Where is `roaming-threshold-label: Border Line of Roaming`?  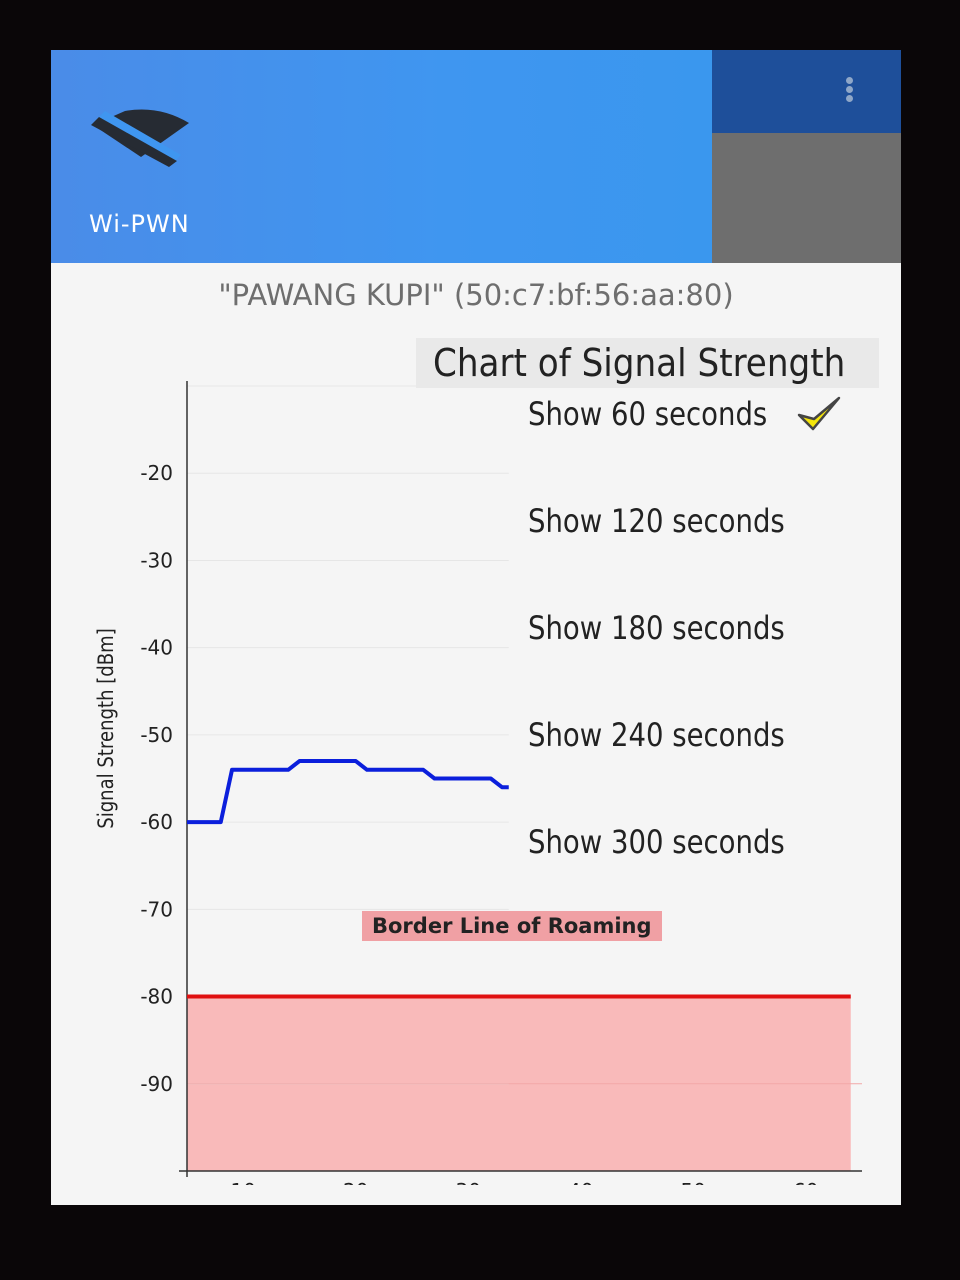
roaming-threshold-label: Border Line of Roaming is located at coordinates (512, 926).